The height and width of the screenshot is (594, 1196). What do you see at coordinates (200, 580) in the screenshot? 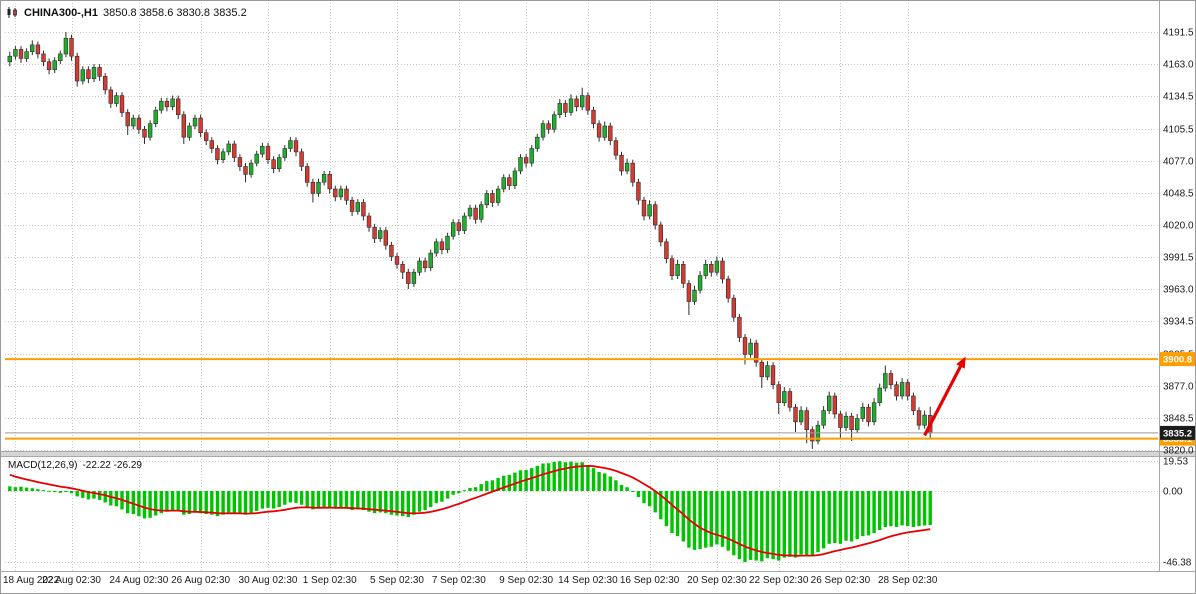
I see `time-tick-label: 26 Aug 02:30` at bounding box center [200, 580].